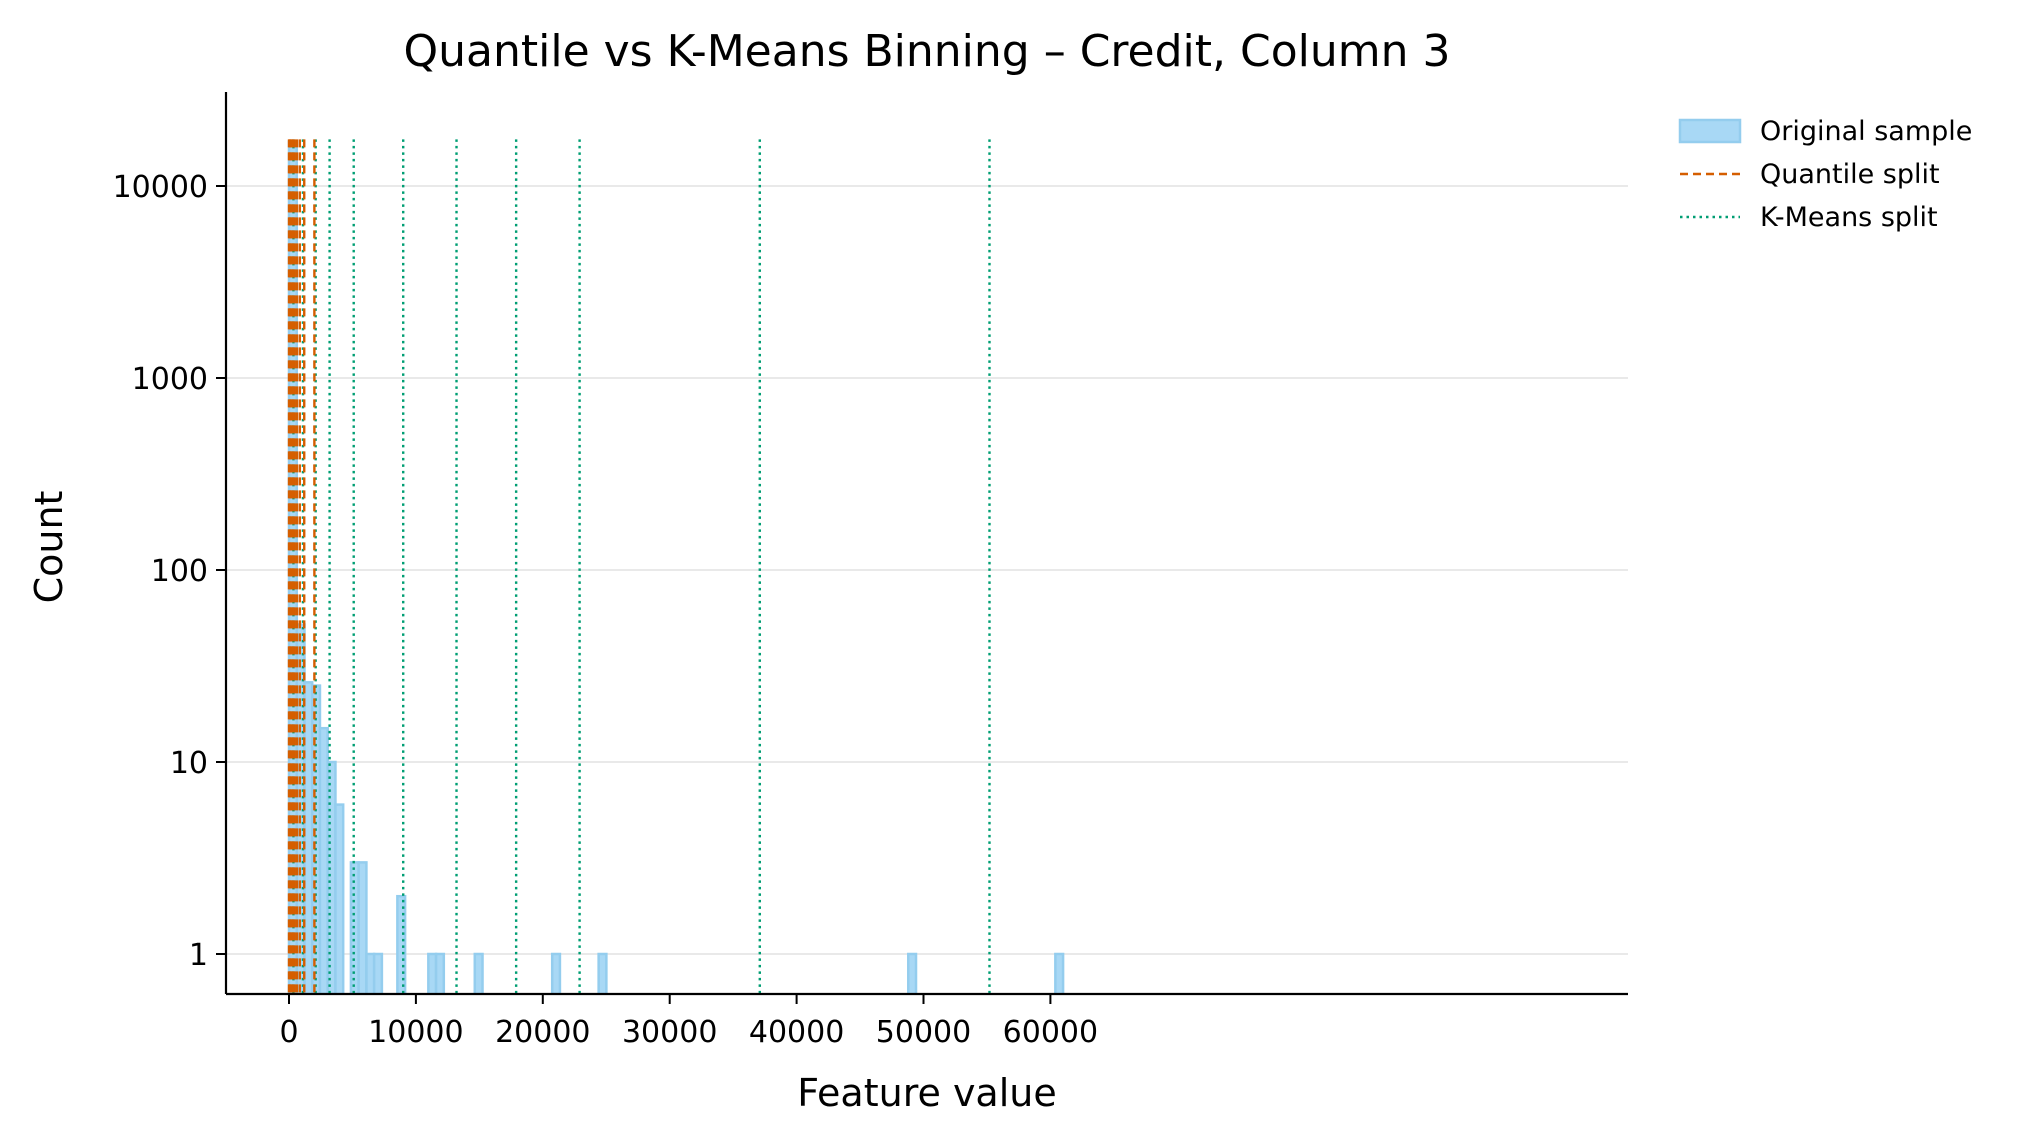  I want to click on x-tick-label-6: 60000, so click(1050, 1032).